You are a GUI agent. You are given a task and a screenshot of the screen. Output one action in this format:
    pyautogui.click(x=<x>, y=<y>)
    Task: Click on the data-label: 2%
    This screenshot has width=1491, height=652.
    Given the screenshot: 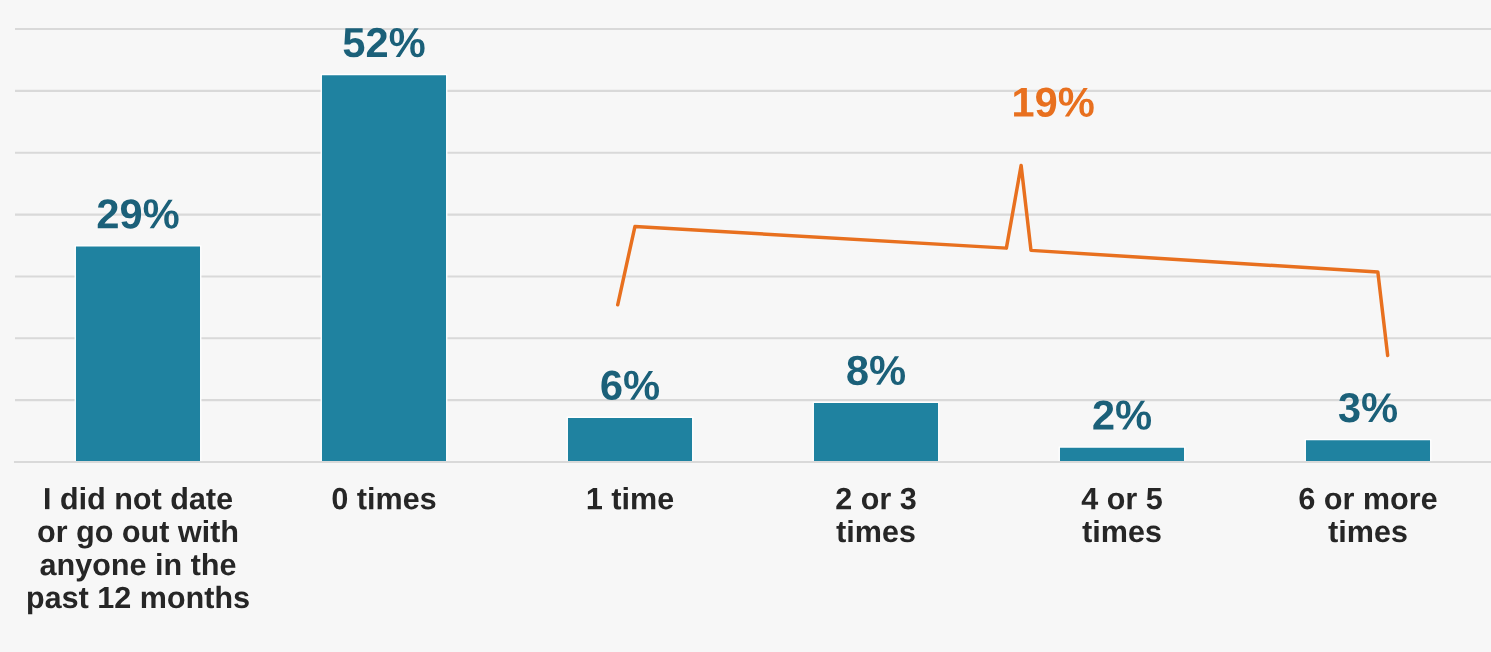 What is the action you would take?
    pyautogui.click(x=1122, y=415)
    